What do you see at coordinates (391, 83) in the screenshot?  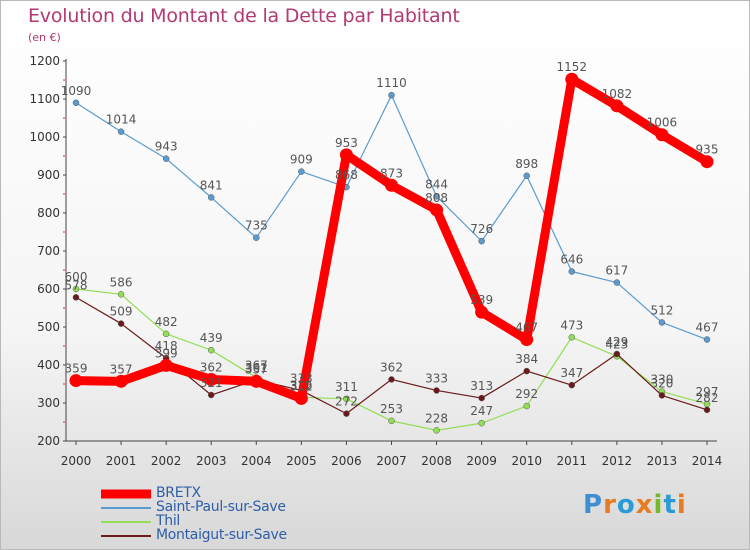 I see `data-label: 1110` at bounding box center [391, 83].